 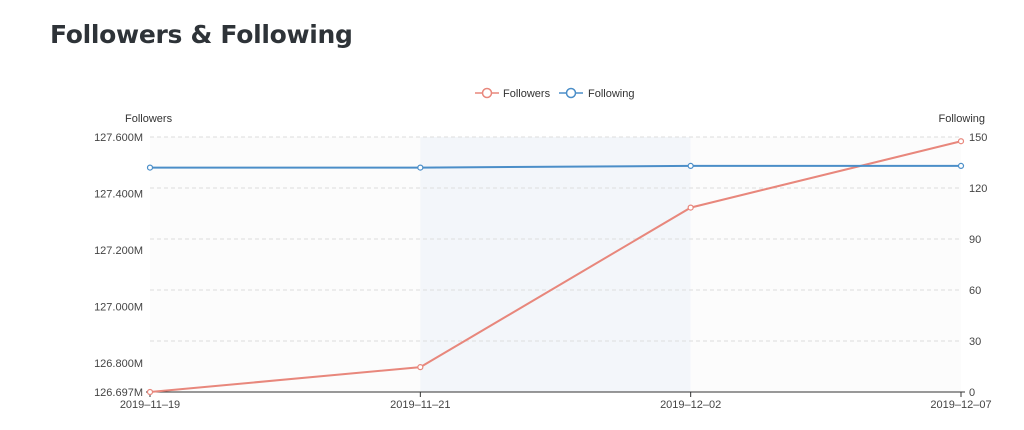 What do you see at coordinates (420, 405) in the screenshot?
I see `x-tick-label-1: 2019–11–21` at bounding box center [420, 405].